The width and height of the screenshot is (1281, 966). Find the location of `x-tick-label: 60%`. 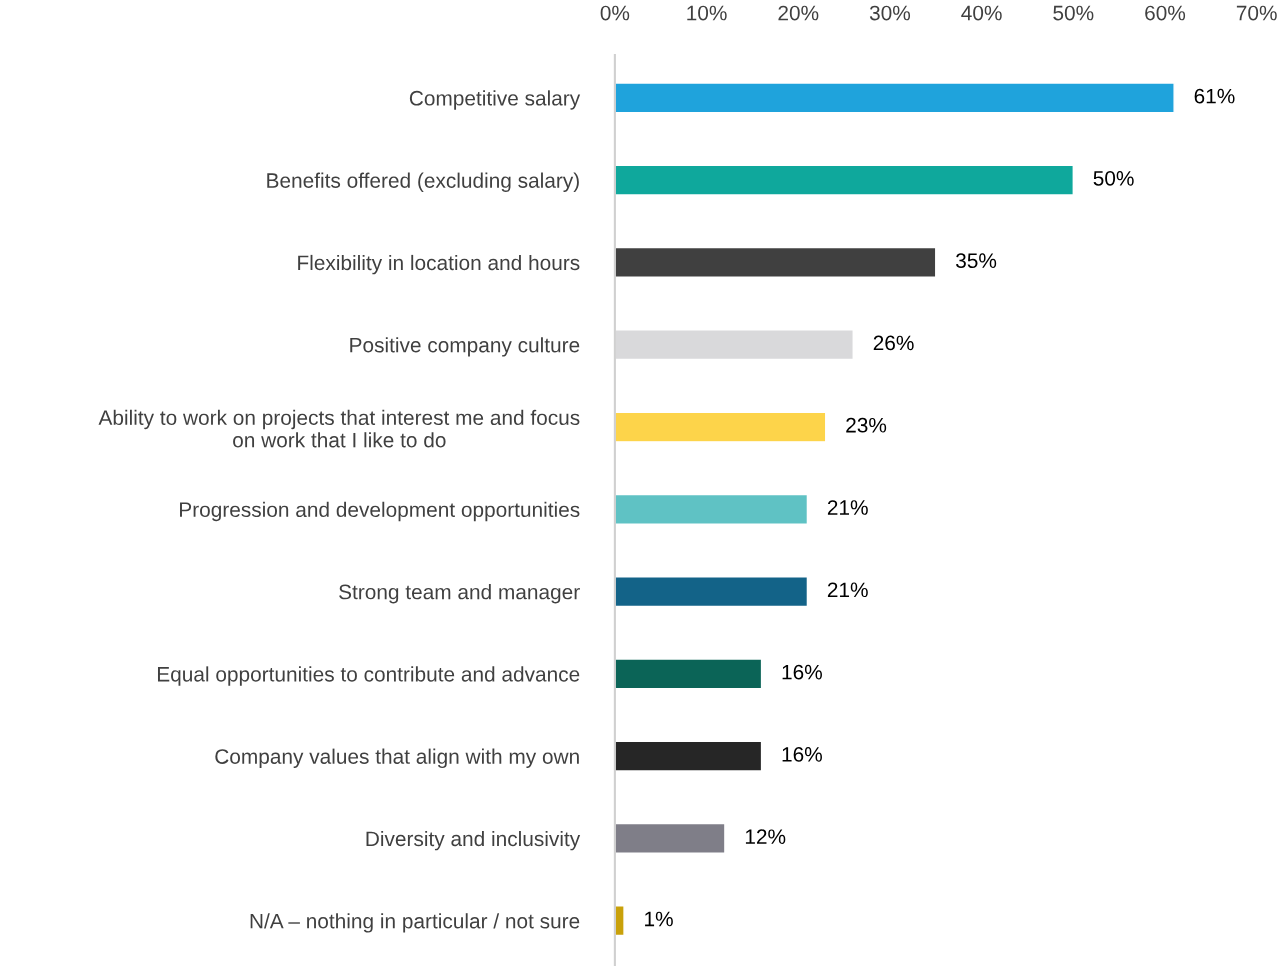

x-tick-label: 60% is located at coordinates (1165, 13).